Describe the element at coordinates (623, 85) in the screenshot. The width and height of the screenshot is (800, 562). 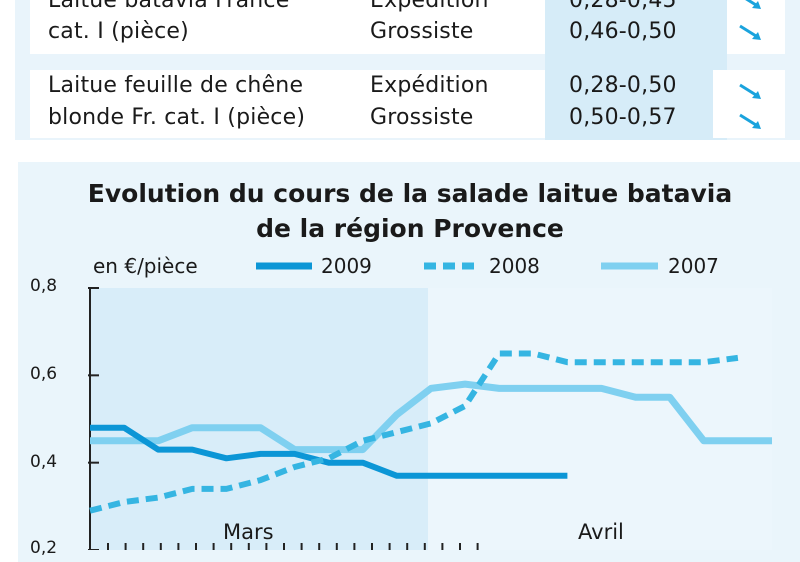
I see `price-range: 0,28-0,50` at that location.